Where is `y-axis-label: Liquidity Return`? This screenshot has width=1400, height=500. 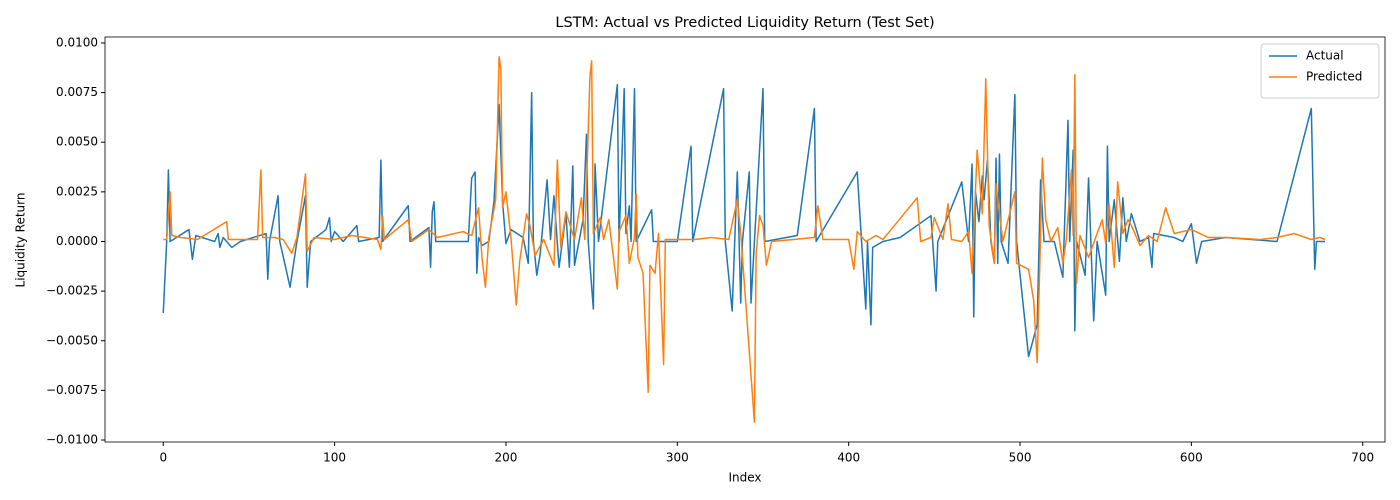 y-axis-label: Liquidity Return is located at coordinates (21, 240).